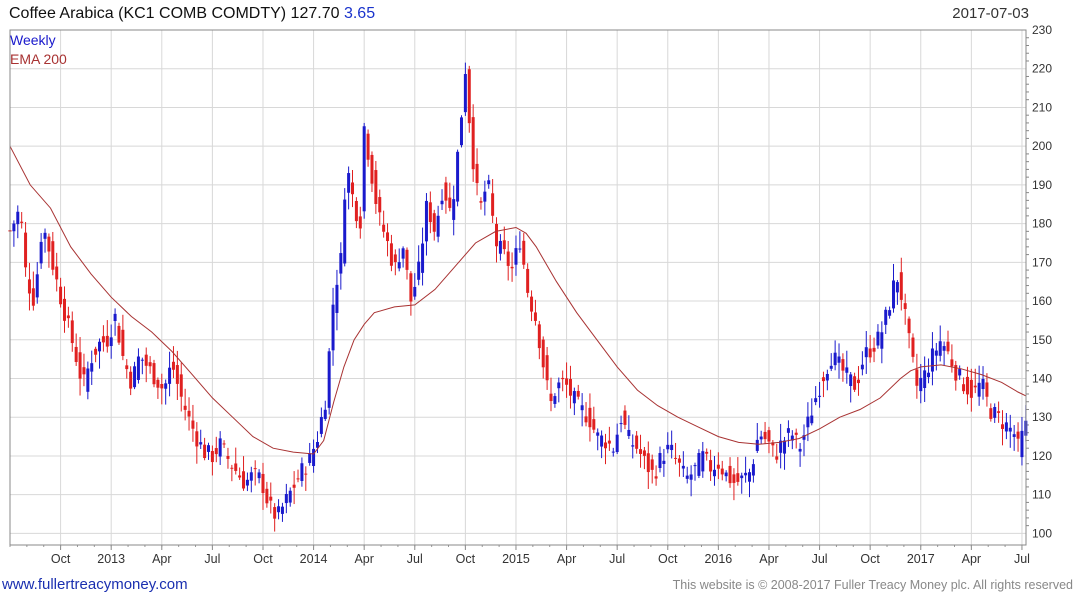  What do you see at coordinates (1042, 224) in the screenshot?
I see `y-tick-label: 180` at bounding box center [1042, 224].